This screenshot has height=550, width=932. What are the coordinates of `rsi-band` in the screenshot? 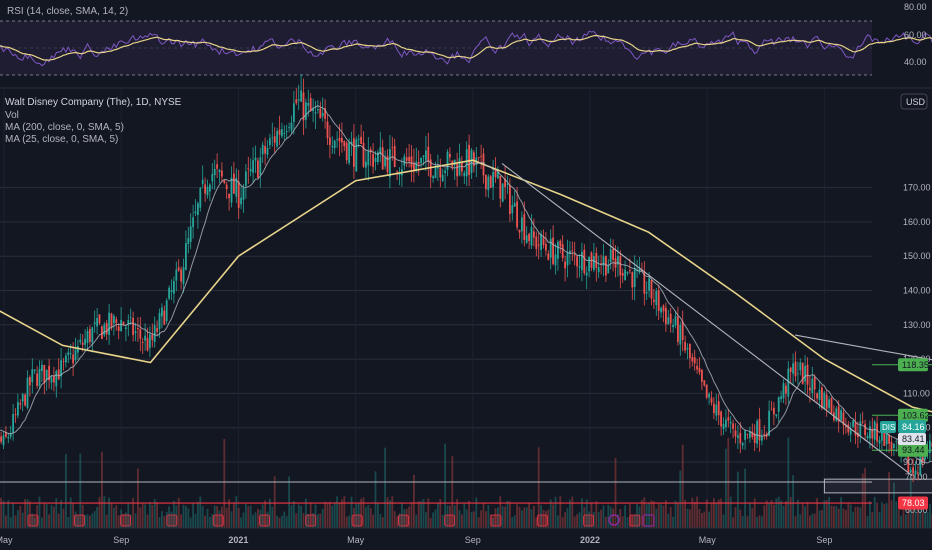 It's located at (436, 48).